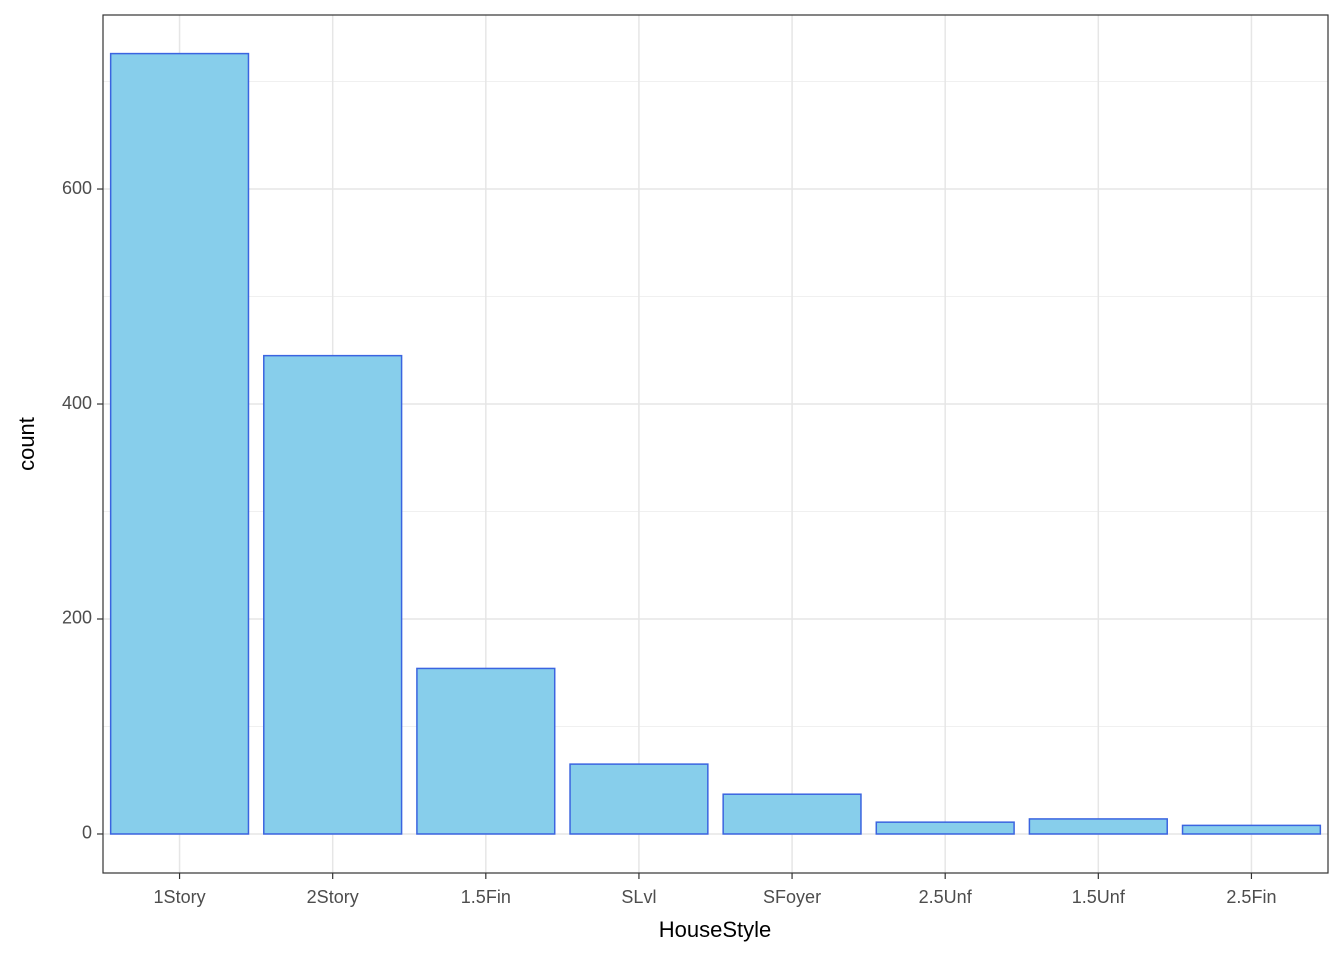 This screenshot has height=965, width=1344. Describe the element at coordinates (26, 444) in the screenshot. I see `y-axis-title: count` at that location.